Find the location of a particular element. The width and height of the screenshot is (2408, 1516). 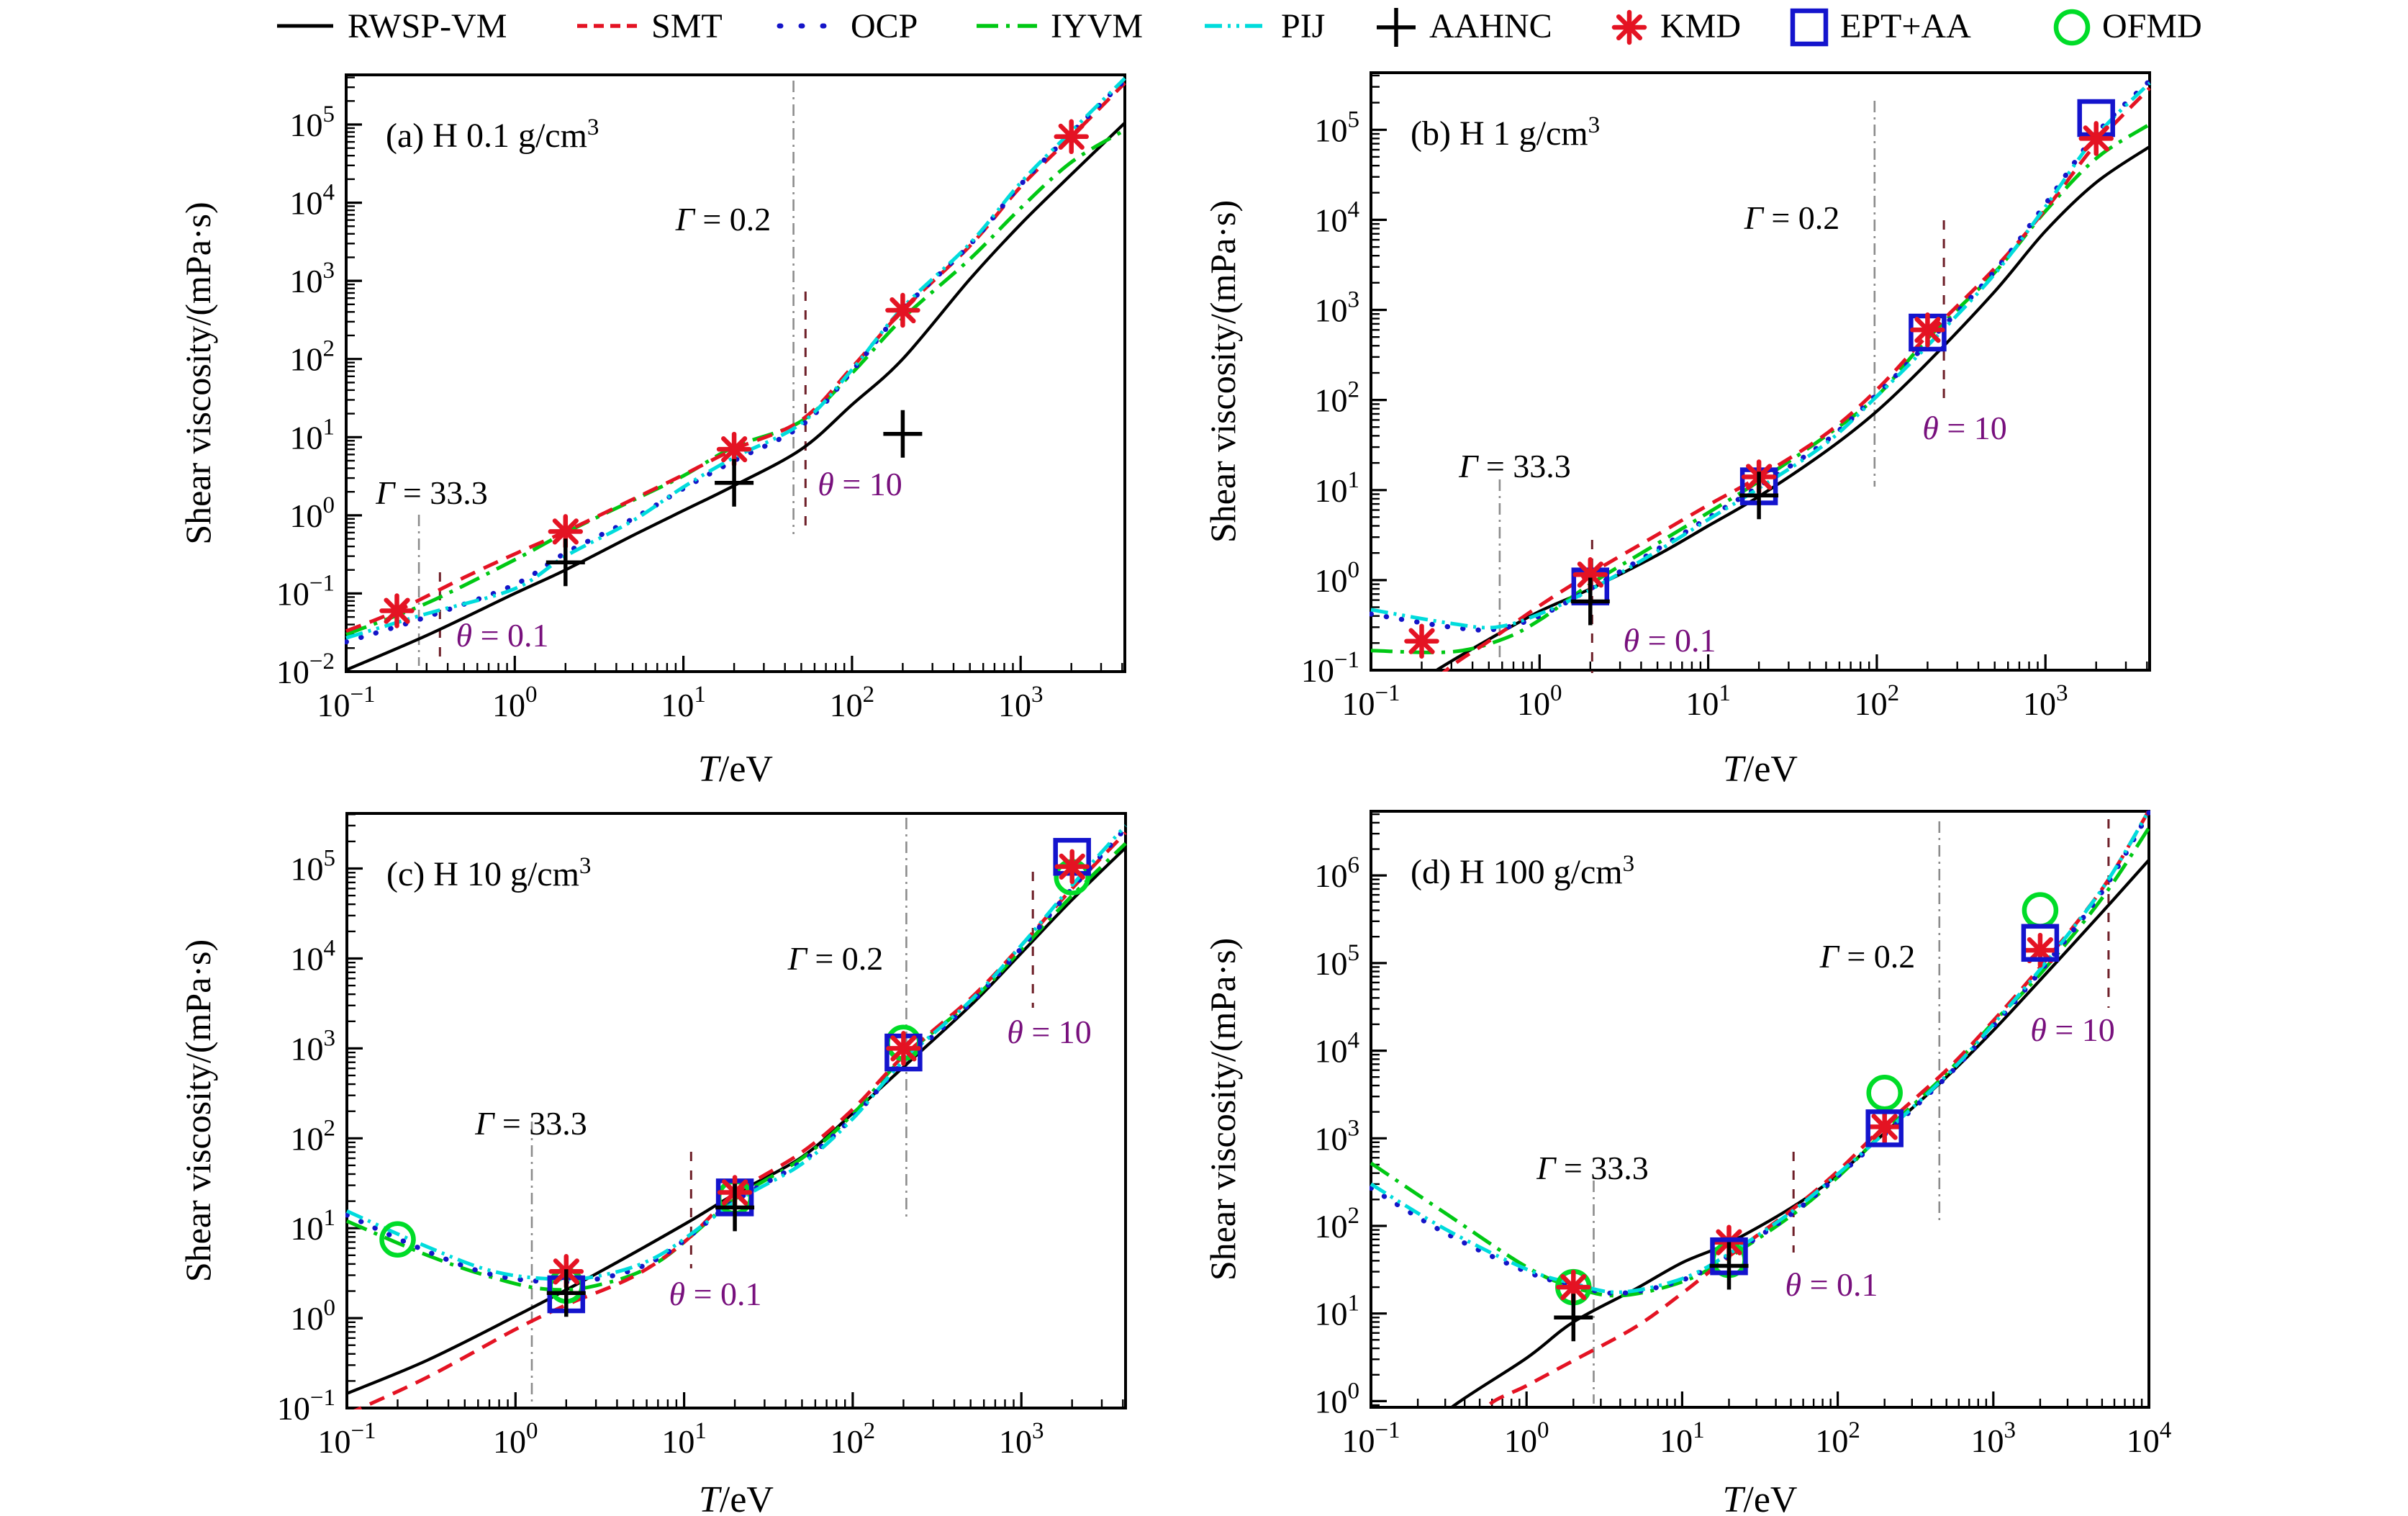

svg-text: KMD is located at coordinates (1700, 26).